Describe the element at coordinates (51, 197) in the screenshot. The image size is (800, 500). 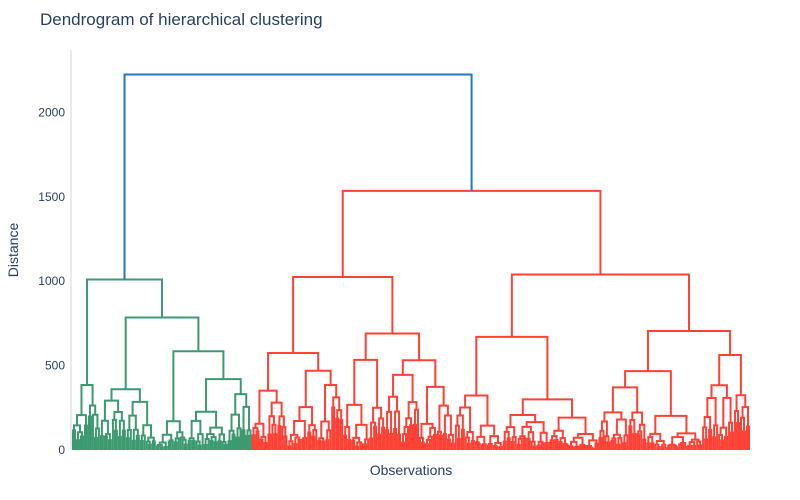
I see `y-tick-label: 1500` at that location.